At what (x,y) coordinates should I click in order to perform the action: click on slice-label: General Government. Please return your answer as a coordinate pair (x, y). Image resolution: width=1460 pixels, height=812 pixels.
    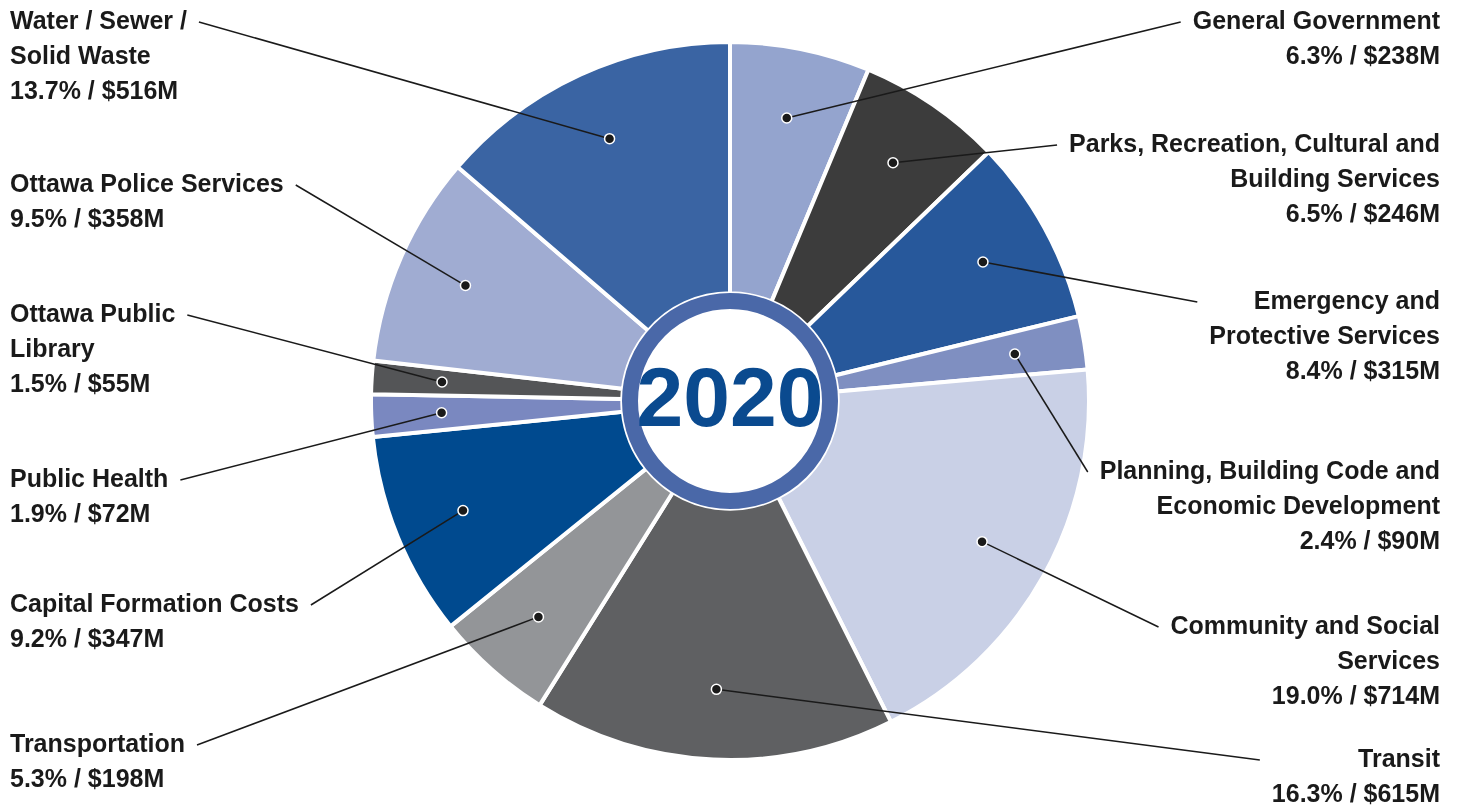
    Looking at the image, I should click on (1316, 19).